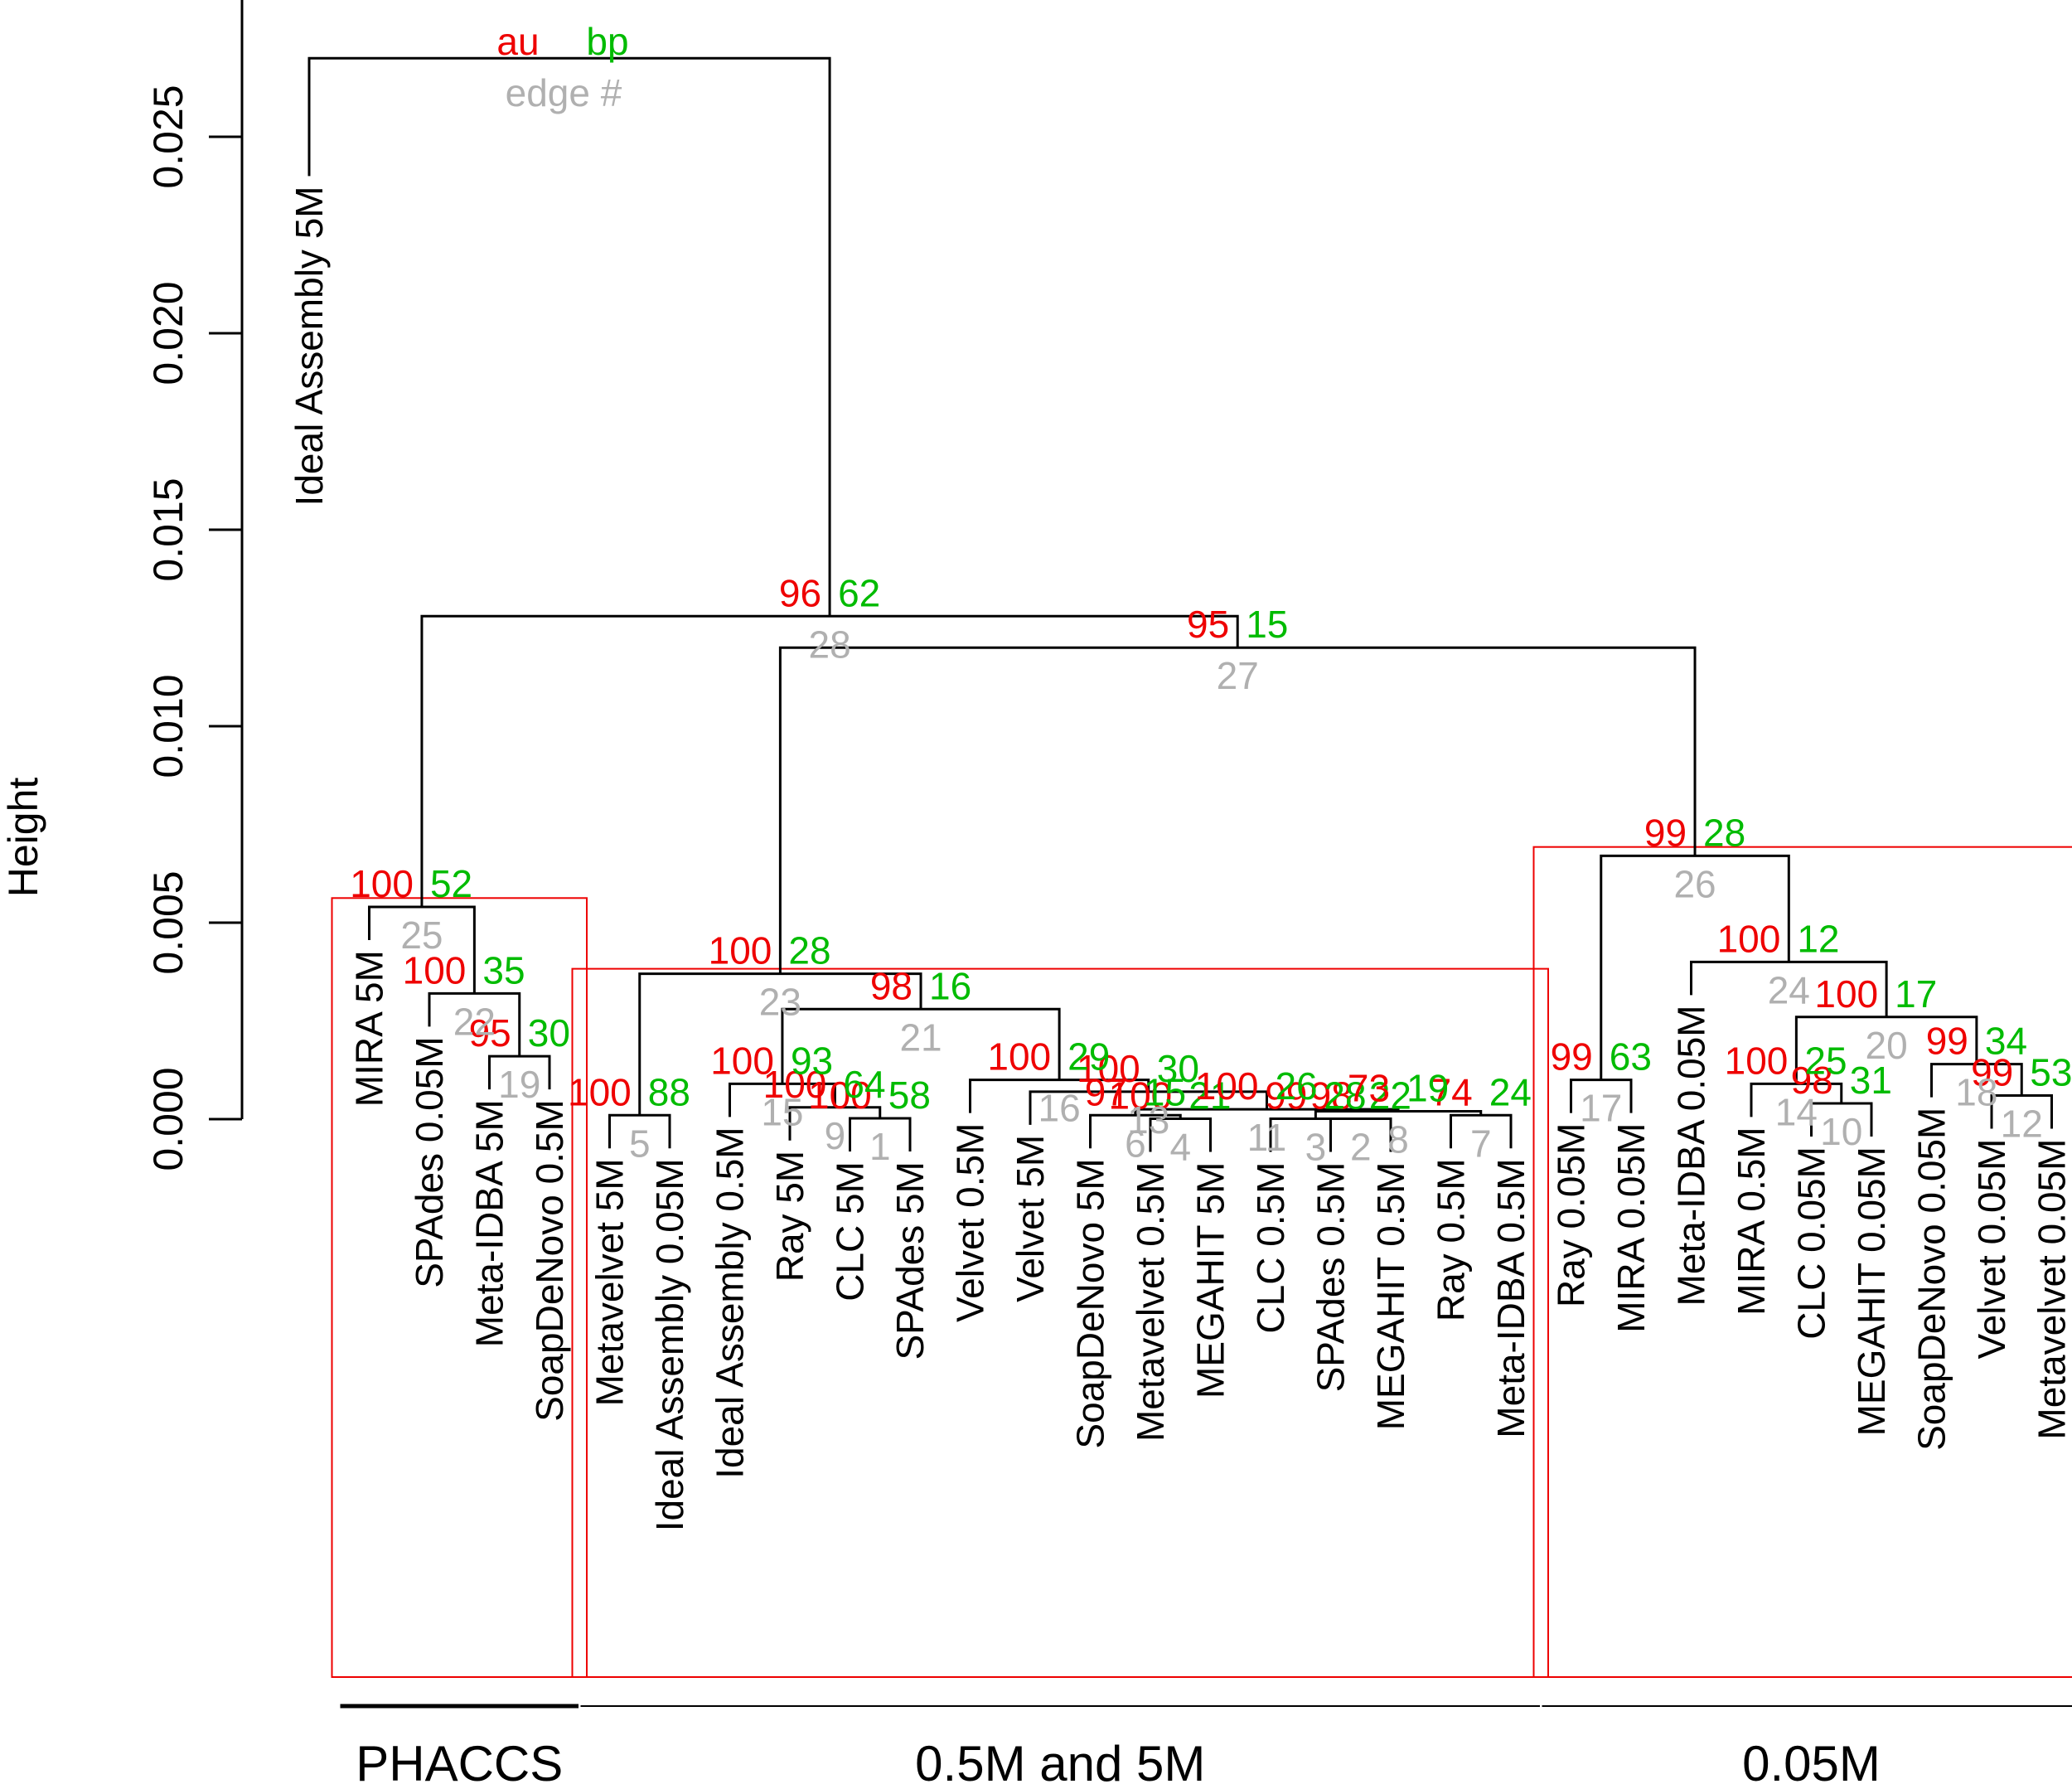  Describe the element at coordinates (503, 969) in the screenshot. I see `bp-value-edge-22: 35` at that location.